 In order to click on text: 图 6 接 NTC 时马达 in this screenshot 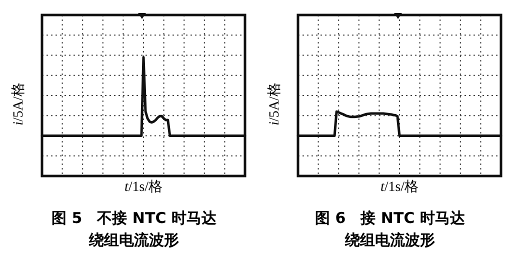, I will do `click(390, 218)`.